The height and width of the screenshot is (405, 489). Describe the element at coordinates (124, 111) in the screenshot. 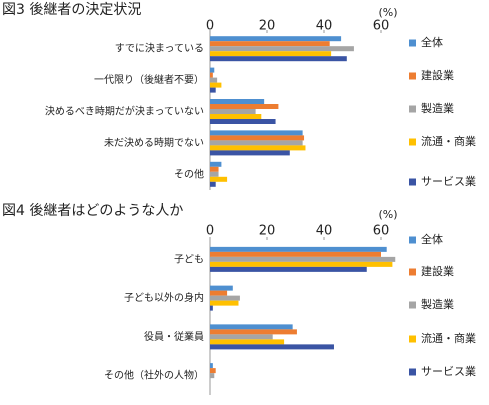

I see `y-tick-label: 決めるべき時期だが決まっていない` at that location.